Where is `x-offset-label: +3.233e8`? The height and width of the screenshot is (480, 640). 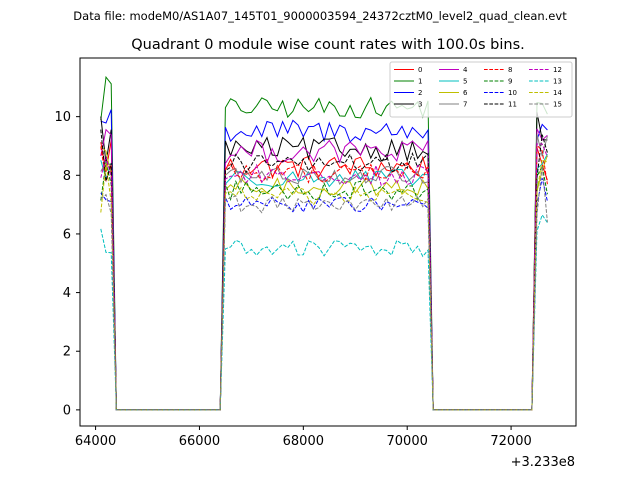
x-offset-label: +3.233e8 is located at coordinates (543, 462).